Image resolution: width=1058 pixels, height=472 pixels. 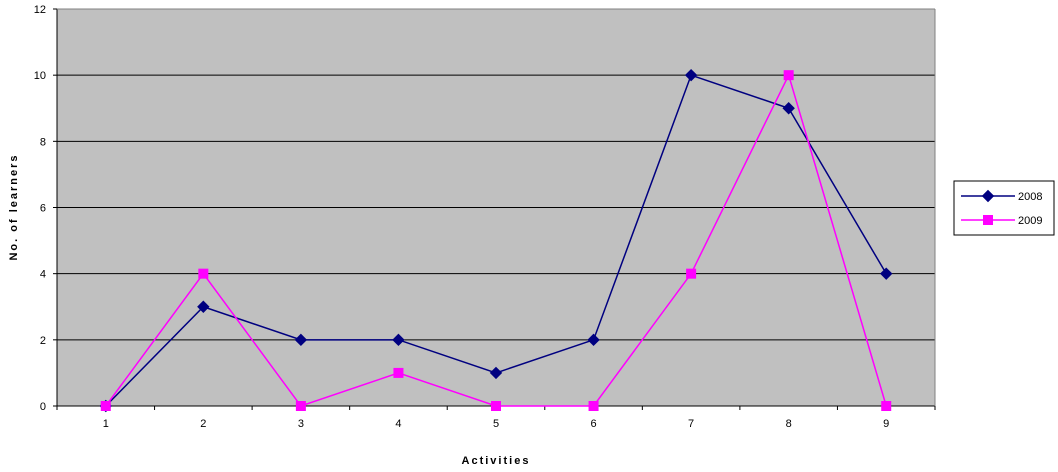 What do you see at coordinates (1030, 221) in the screenshot?
I see `legend-label: 2009` at bounding box center [1030, 221].